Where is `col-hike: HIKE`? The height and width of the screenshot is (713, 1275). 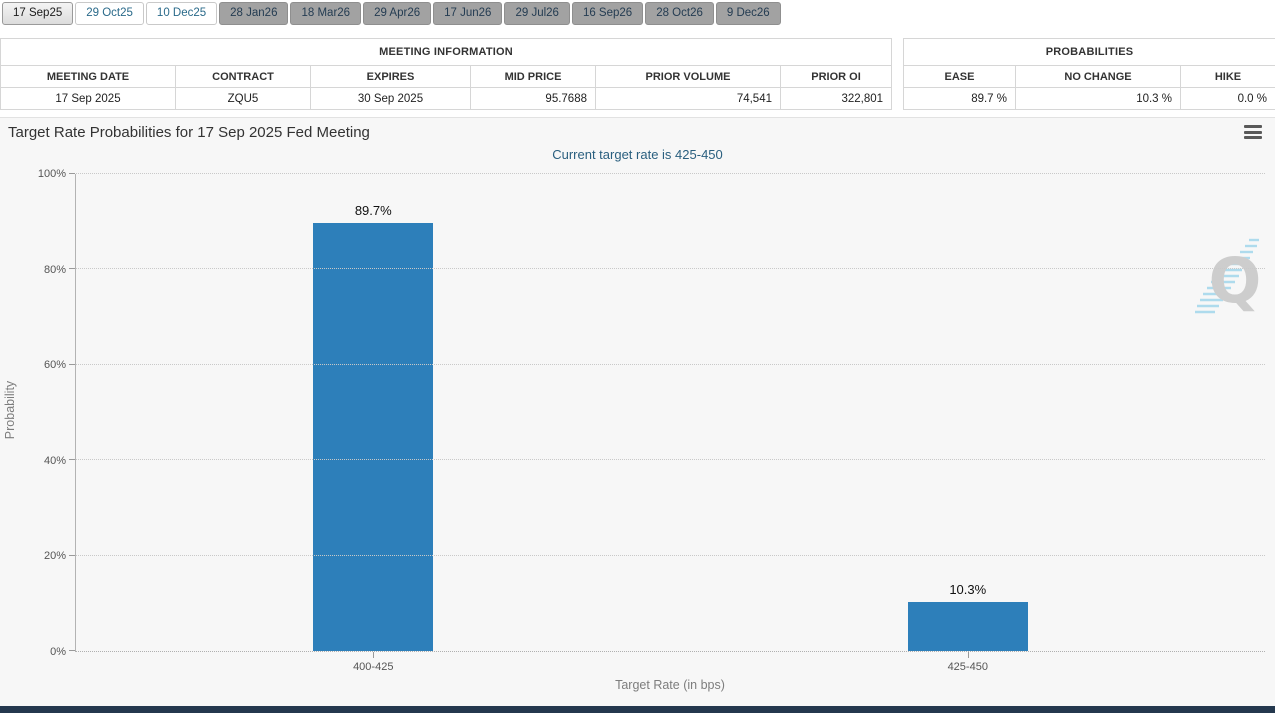
col-hike: HIKE is located at coordinates (1227, 76).